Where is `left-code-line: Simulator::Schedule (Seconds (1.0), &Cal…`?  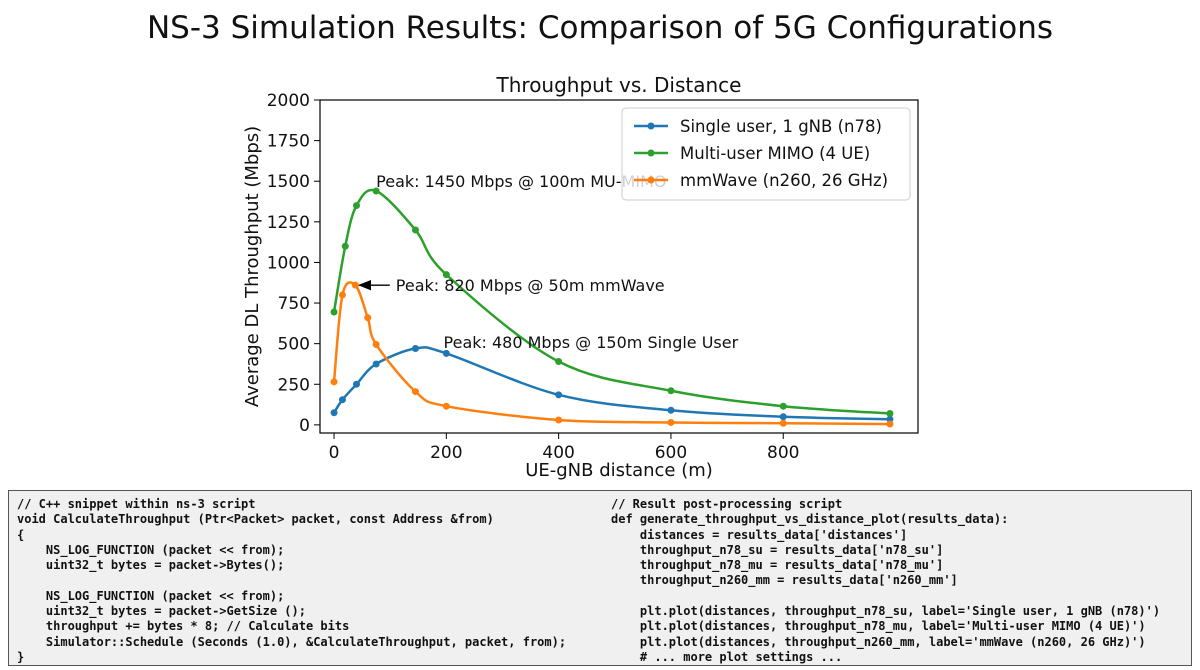
left-code-line: Simulator::Schedule (Seconds (1.0), &Cal… is located at coordinates (292, 641).